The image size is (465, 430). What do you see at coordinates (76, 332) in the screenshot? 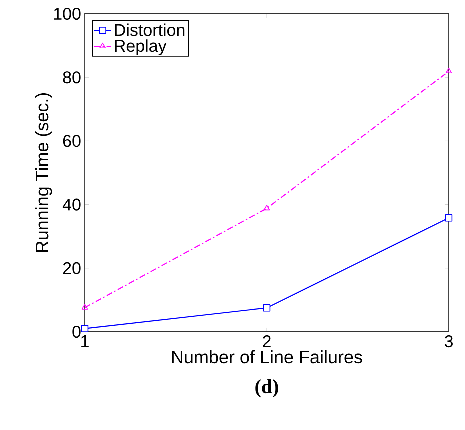
I see `y-tick-label: 0` at bounding box center [76, 332].